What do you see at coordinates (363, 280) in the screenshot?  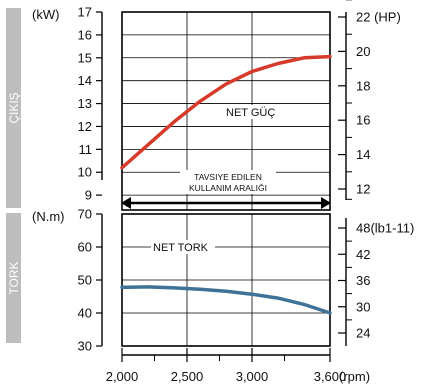 I see `lbft-tick-label-2: 36` at bounding box center [363, 280].